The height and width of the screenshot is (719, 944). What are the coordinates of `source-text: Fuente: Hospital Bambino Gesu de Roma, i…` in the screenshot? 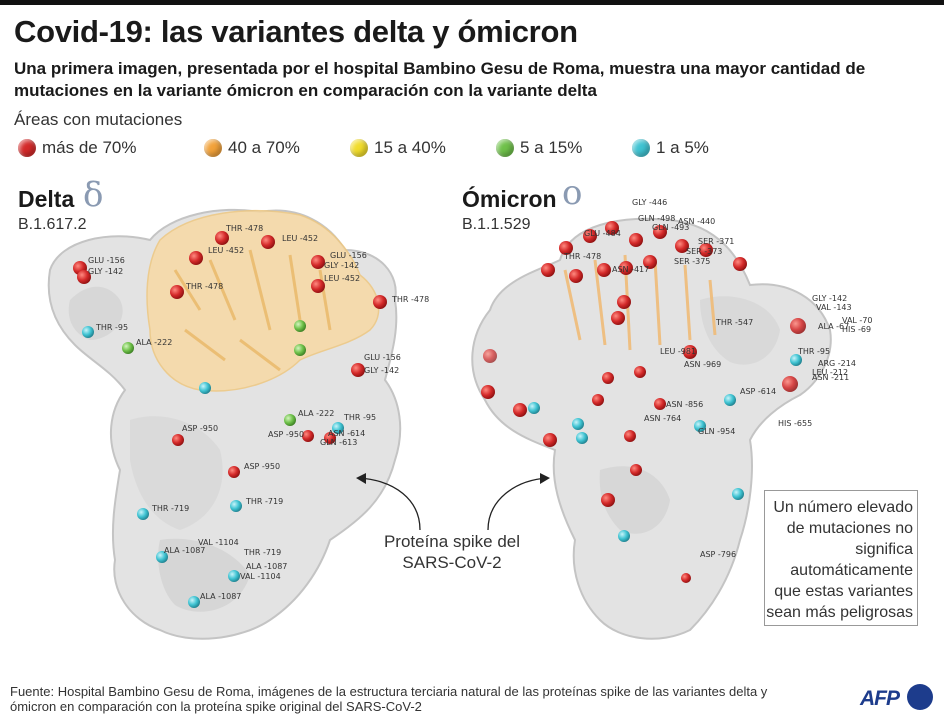 It's located at (389, 699).